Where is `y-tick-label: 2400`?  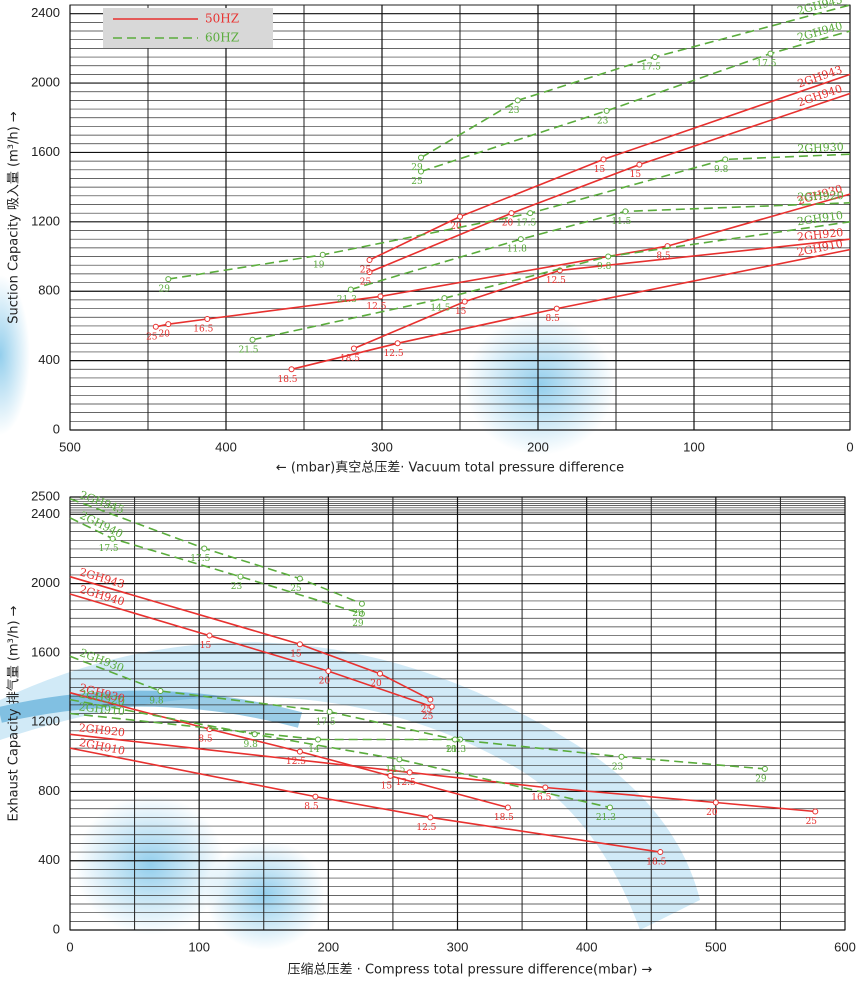 y-tick-label: 2400 is located at coordinates (45, 513).